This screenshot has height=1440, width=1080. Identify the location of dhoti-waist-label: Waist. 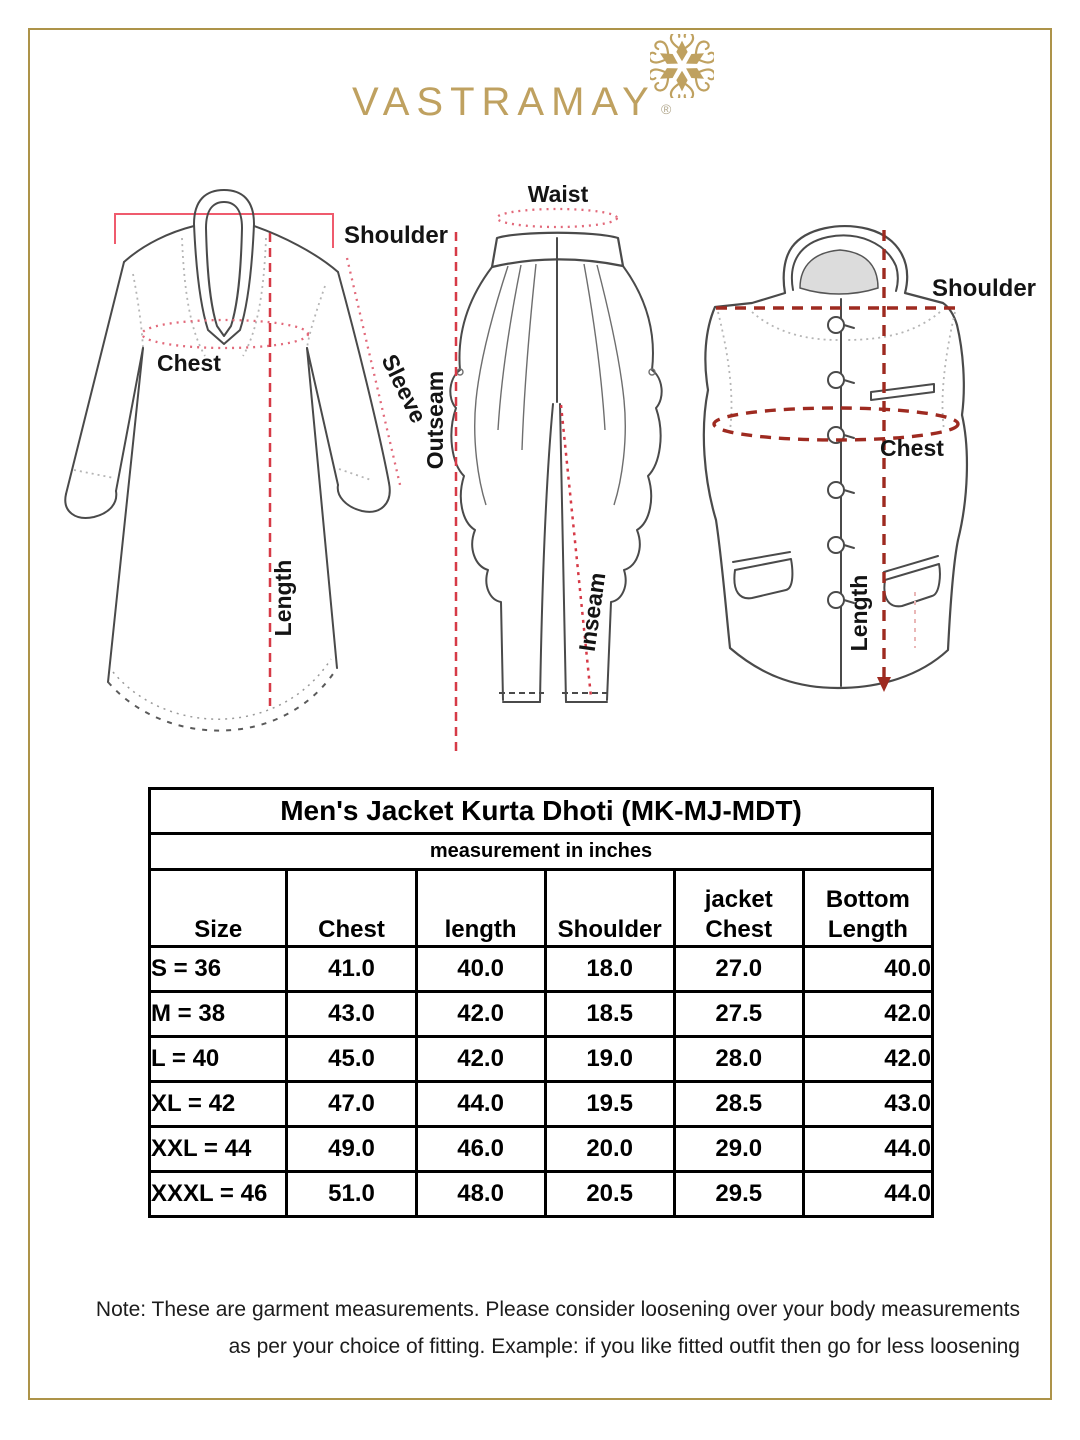
(558, 194).